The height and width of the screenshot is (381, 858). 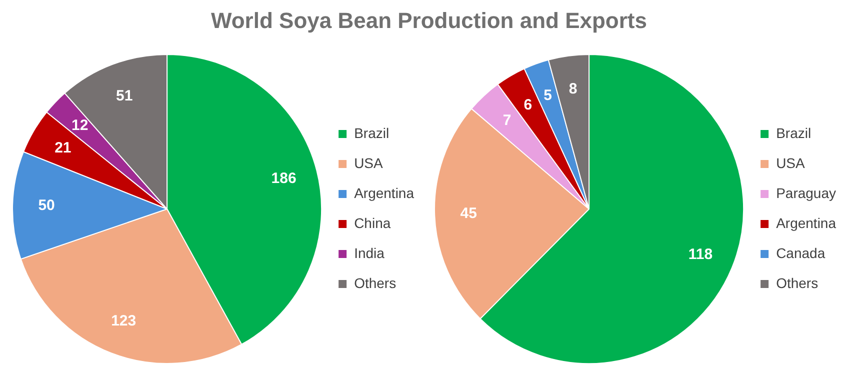 I want to click on legend-label: India, so click(x=369, y=252).